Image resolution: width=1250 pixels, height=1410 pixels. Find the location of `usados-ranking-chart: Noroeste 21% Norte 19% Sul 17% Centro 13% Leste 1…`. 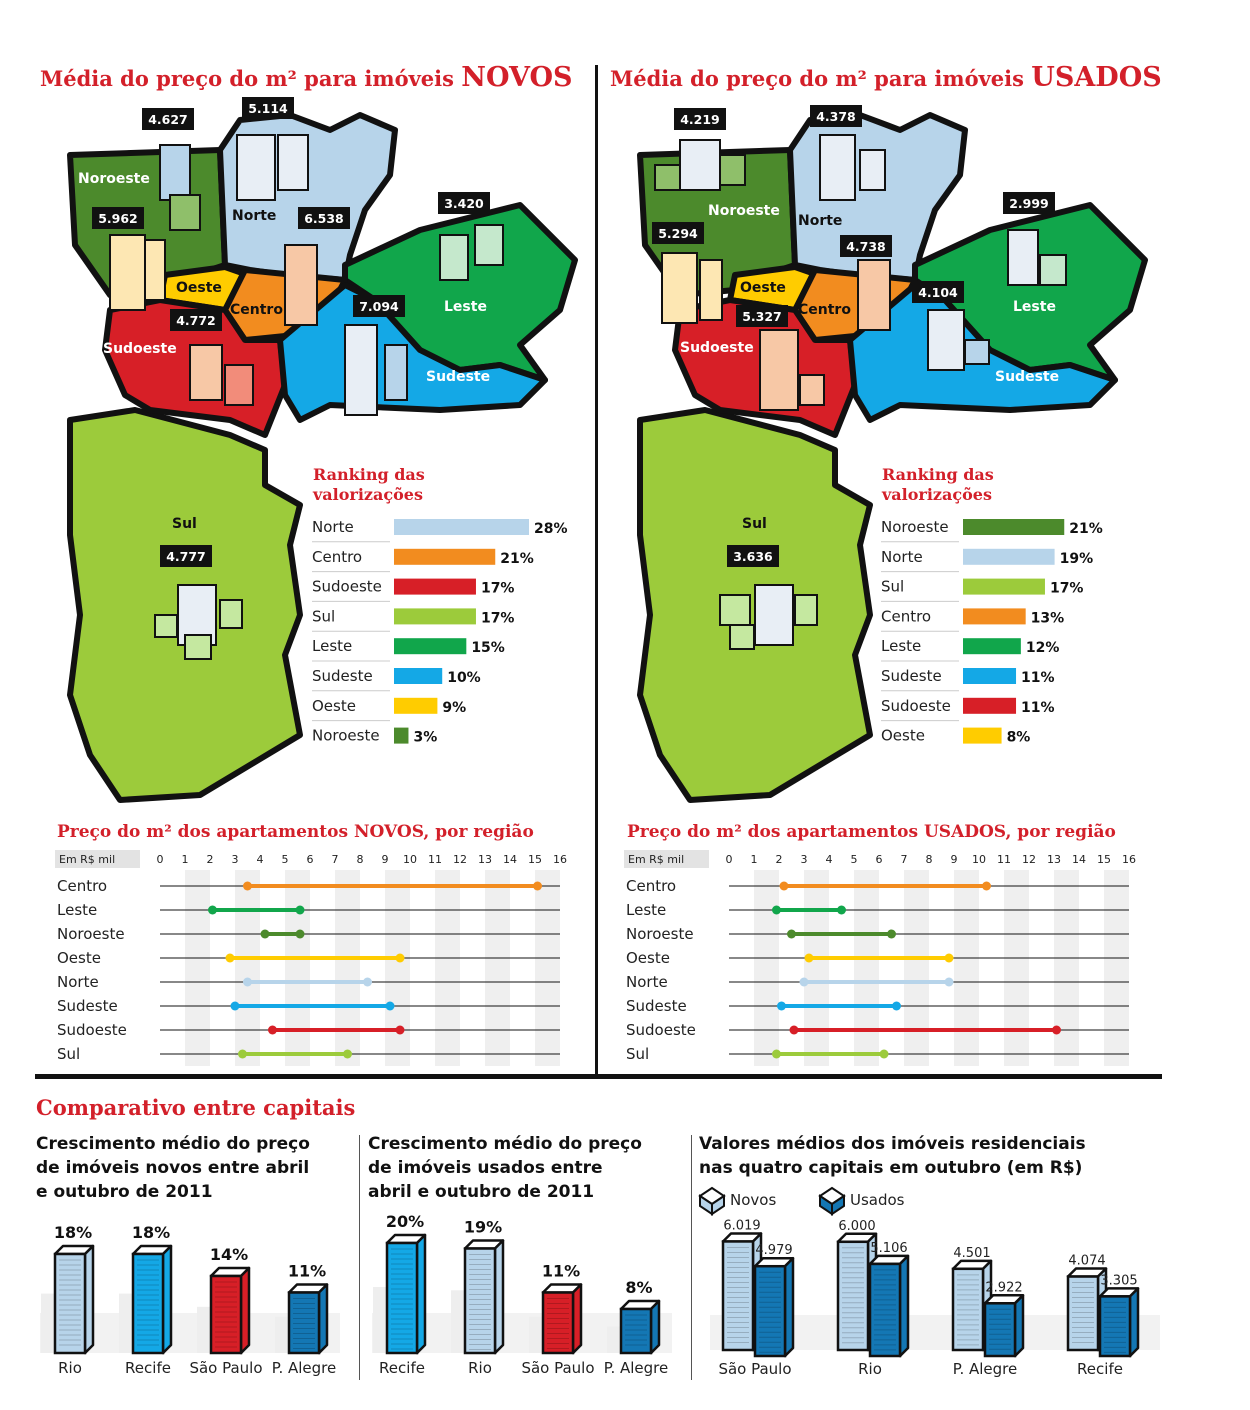

usados-ranking-chart: Noroeste 21% Norte 19% Sul 17% Centro 13% Leste 1… is located at coordinates (992, 632).